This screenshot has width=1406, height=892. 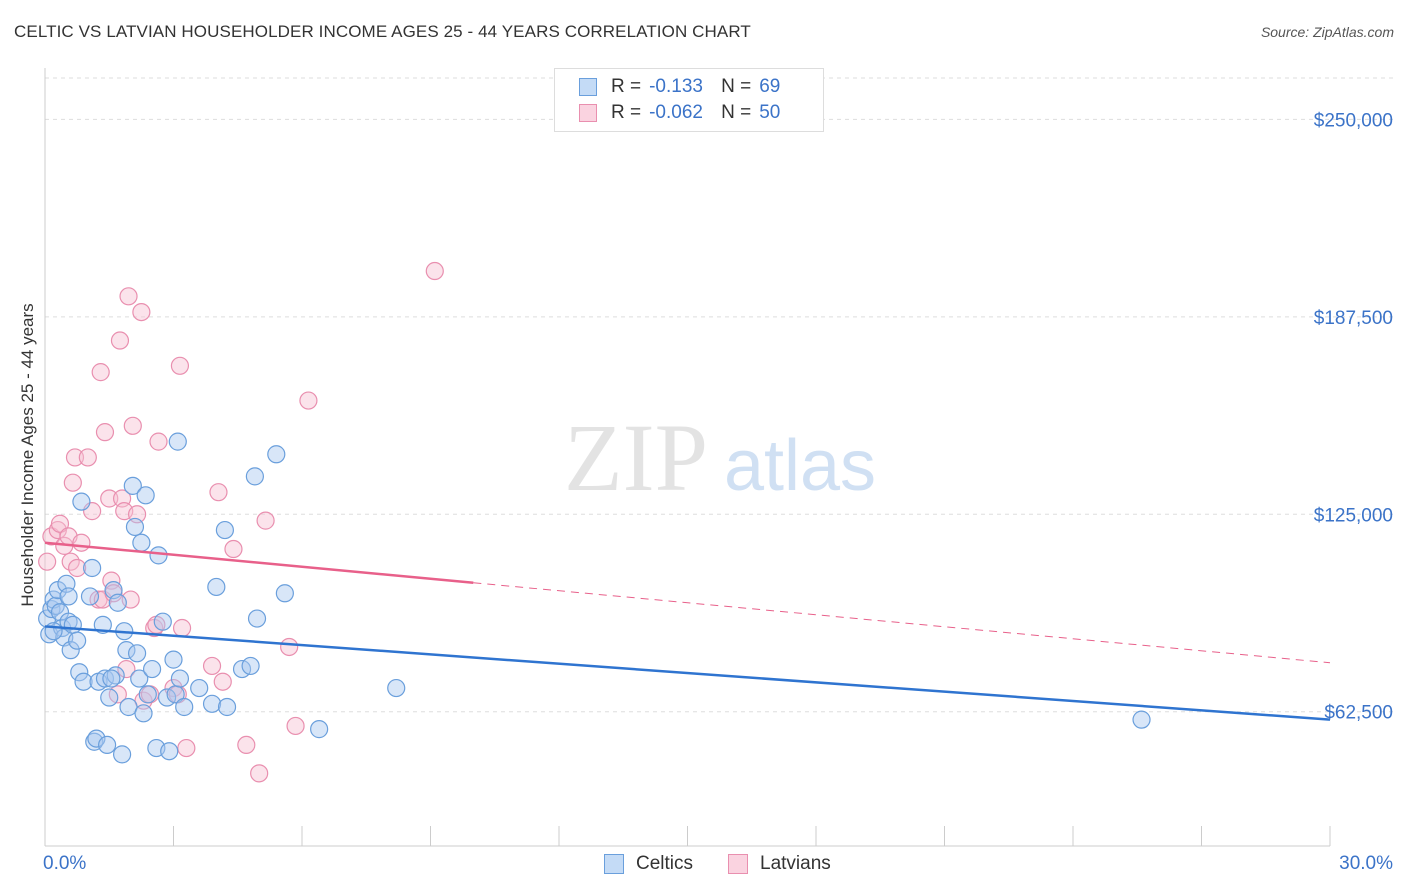 I want to click on celtics-trend-line, so click(x=687, y=673).